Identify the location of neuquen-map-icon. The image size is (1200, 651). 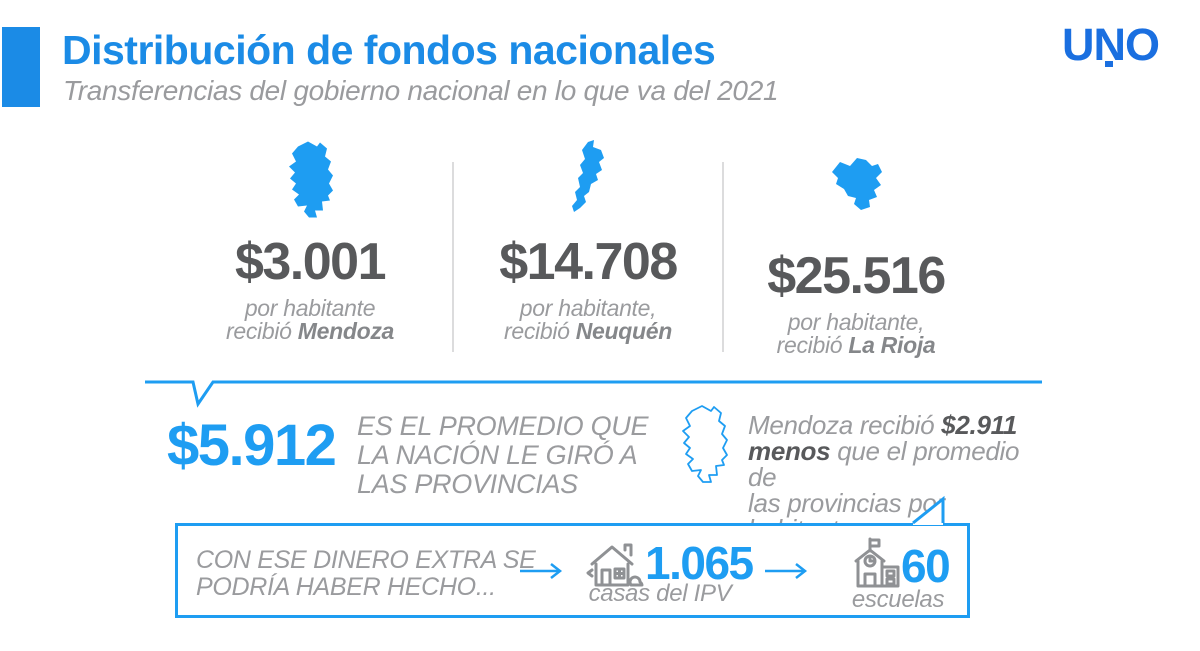
(588, 181).